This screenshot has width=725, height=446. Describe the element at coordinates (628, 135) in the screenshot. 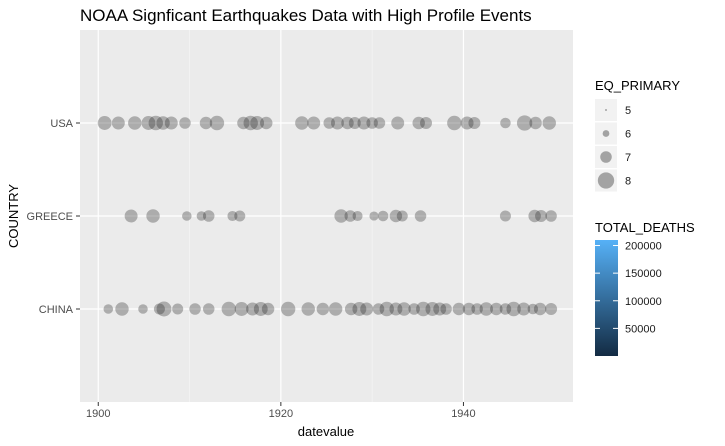

I see `size-legend-label: 6` at that location.